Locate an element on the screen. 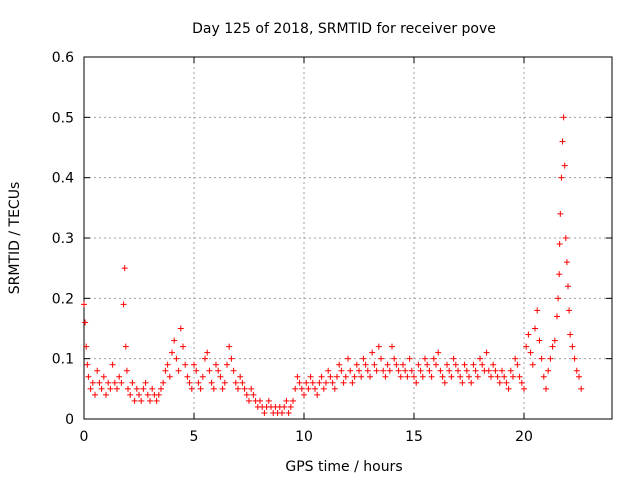  x-axis-label: GPS time / hours is located at coordinates (343, 467).